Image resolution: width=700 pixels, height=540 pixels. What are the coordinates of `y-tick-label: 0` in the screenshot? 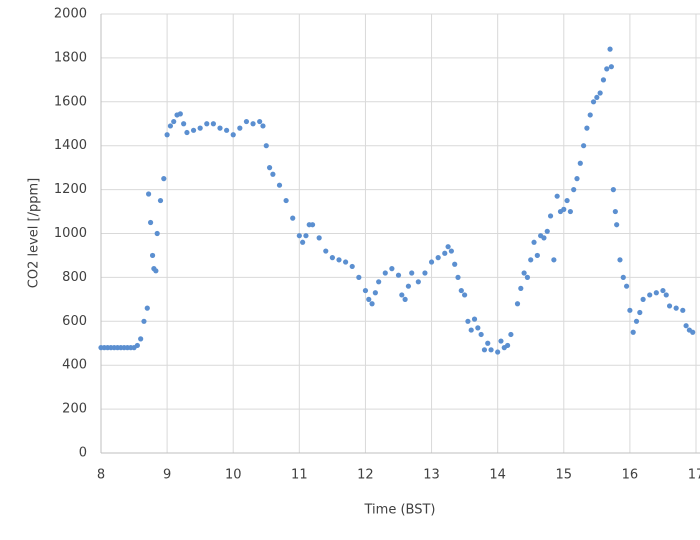 It's located at (83, 453).